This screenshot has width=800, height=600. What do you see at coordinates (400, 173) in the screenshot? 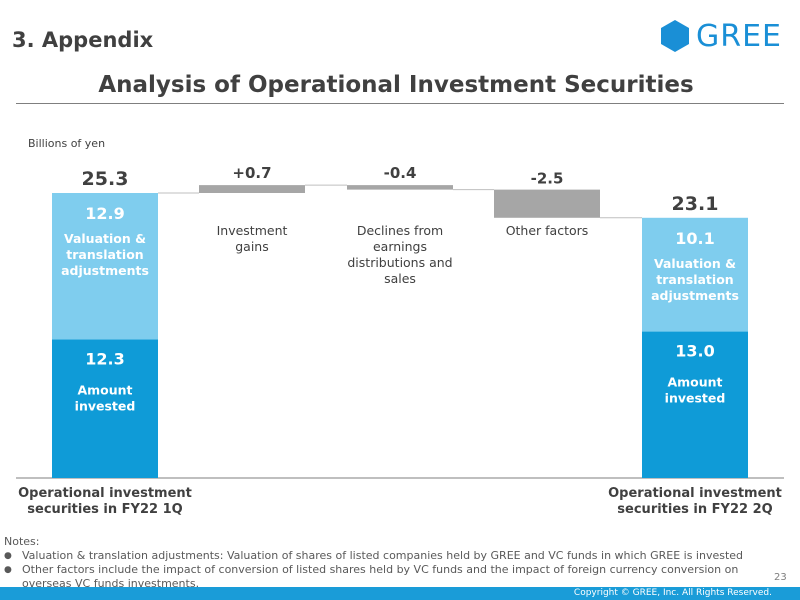
I see `change-value-label: -0.4` at bounding box center [400, 173].